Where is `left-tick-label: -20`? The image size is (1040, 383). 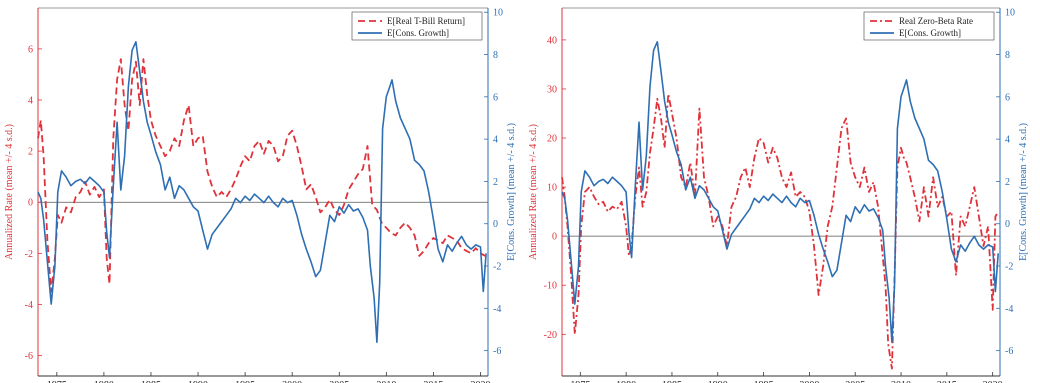
left-tick-label: -20 is located at coordinates (550, 335).